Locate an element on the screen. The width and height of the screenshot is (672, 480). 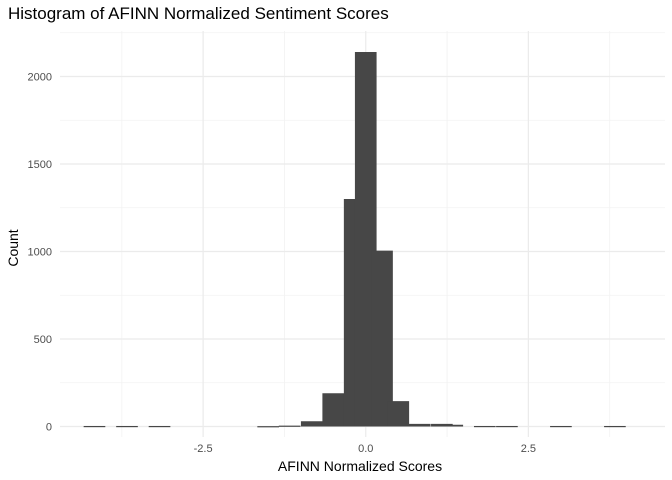
y-tick-label: 2000 is located at coordinates (40, 78).